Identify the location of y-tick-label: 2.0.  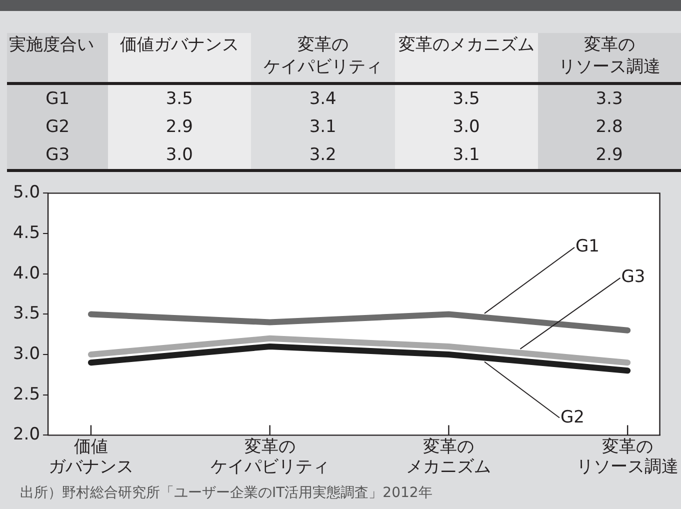
(26, 434).